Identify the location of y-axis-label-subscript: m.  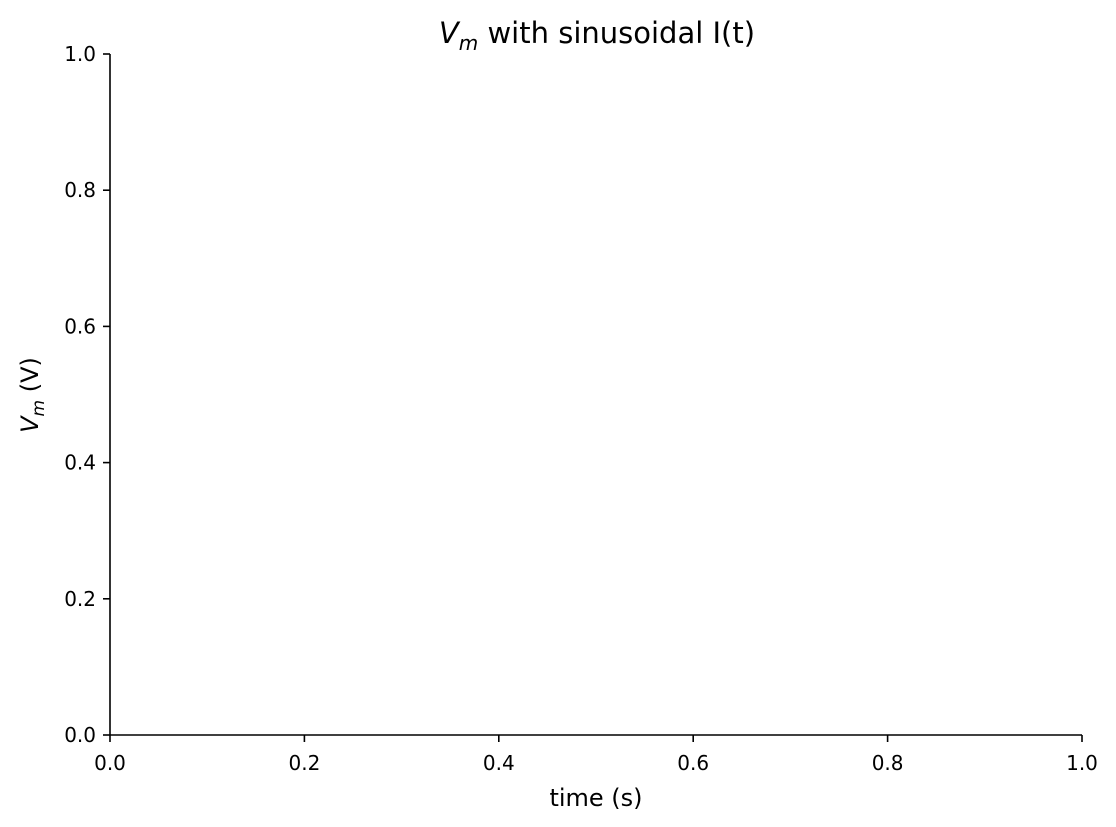
(39, 408).